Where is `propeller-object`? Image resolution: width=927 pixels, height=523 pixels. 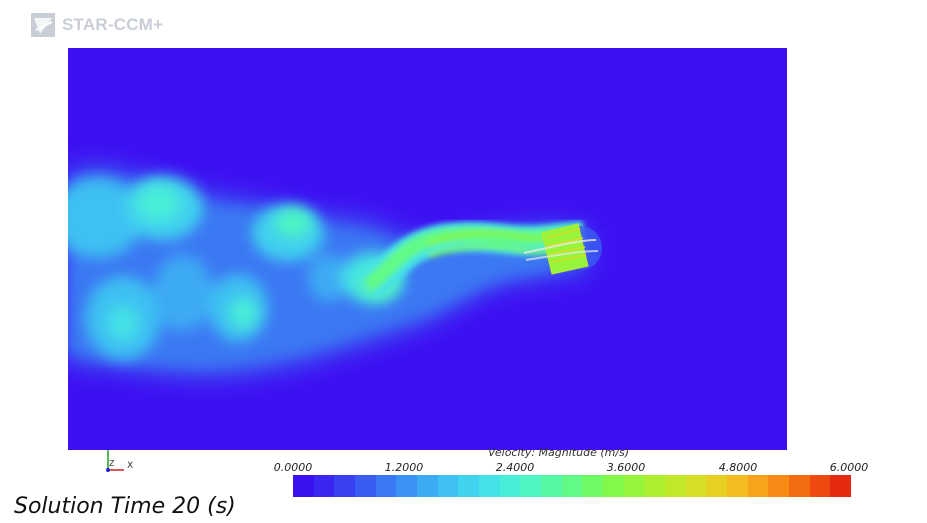
propeller-object is located at coordinates (562, 249).